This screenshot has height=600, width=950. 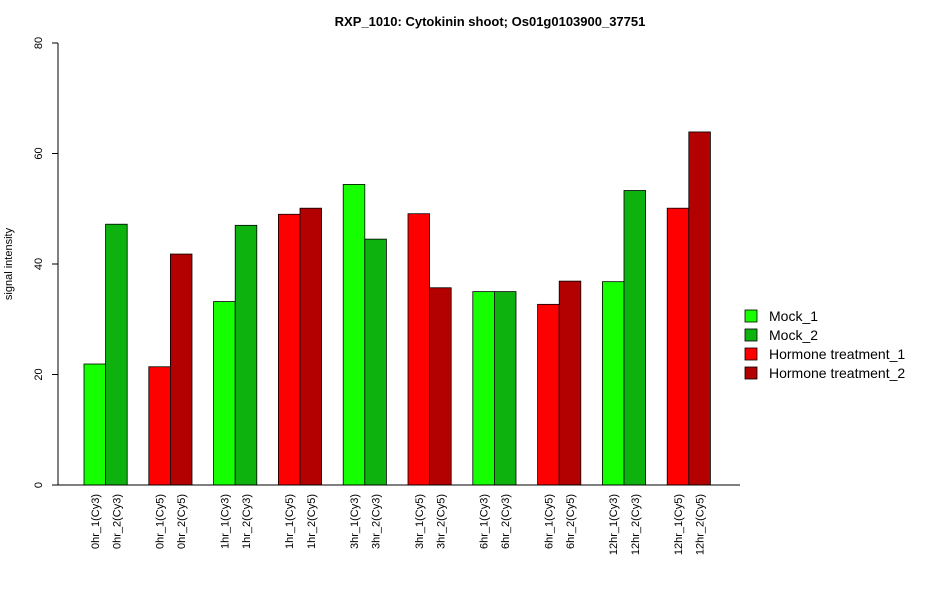 What do you see at coordinates (9, 263) in the screenshot?
I see `y-axis-label: signal intensity` at bounding box center [9, 263].